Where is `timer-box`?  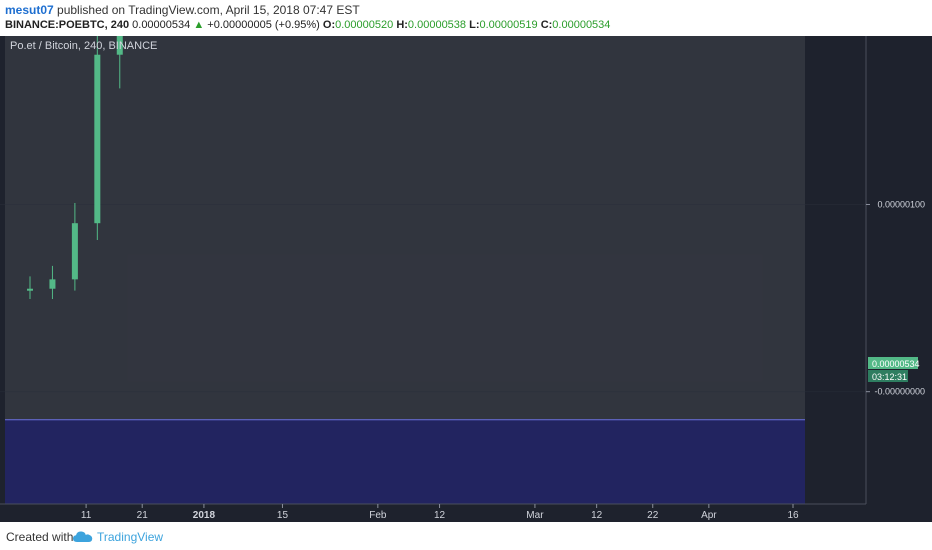
timer-box is located at coordinates (888, 376).